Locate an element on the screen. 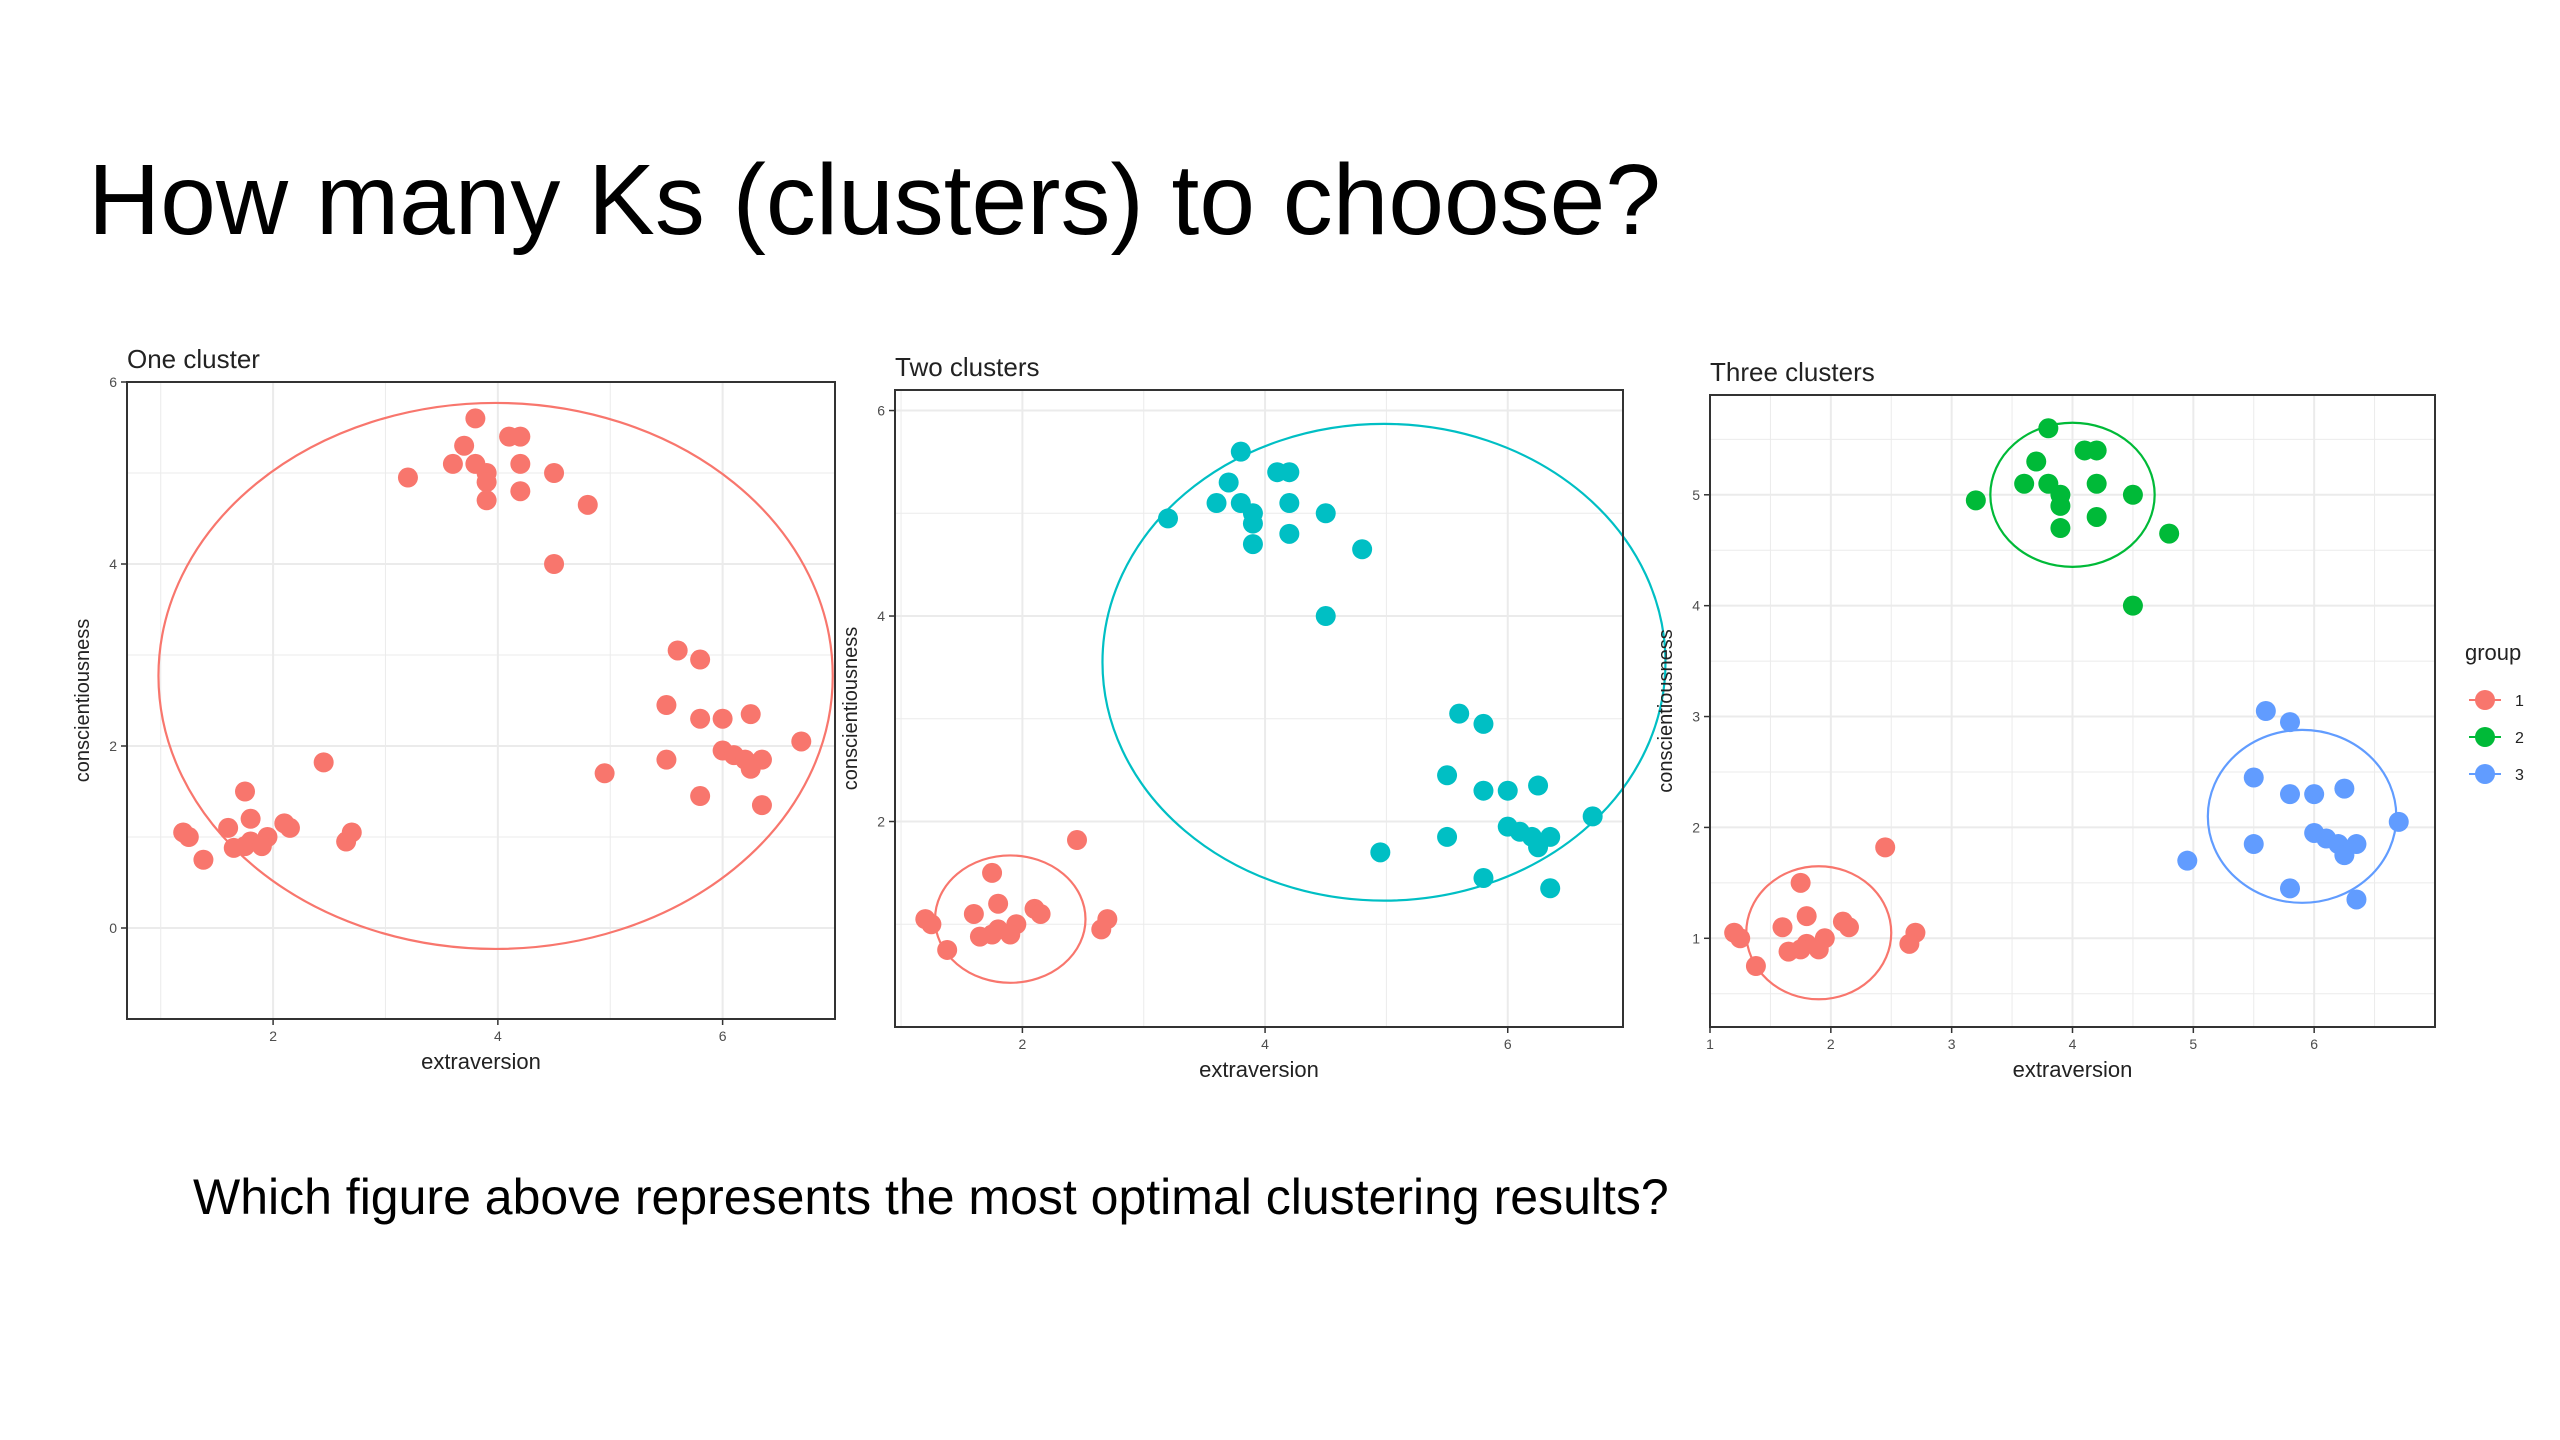 This screenshot has width=2560, height=1440. y-tick-label: 3 is located at coordinates (1696, 717).